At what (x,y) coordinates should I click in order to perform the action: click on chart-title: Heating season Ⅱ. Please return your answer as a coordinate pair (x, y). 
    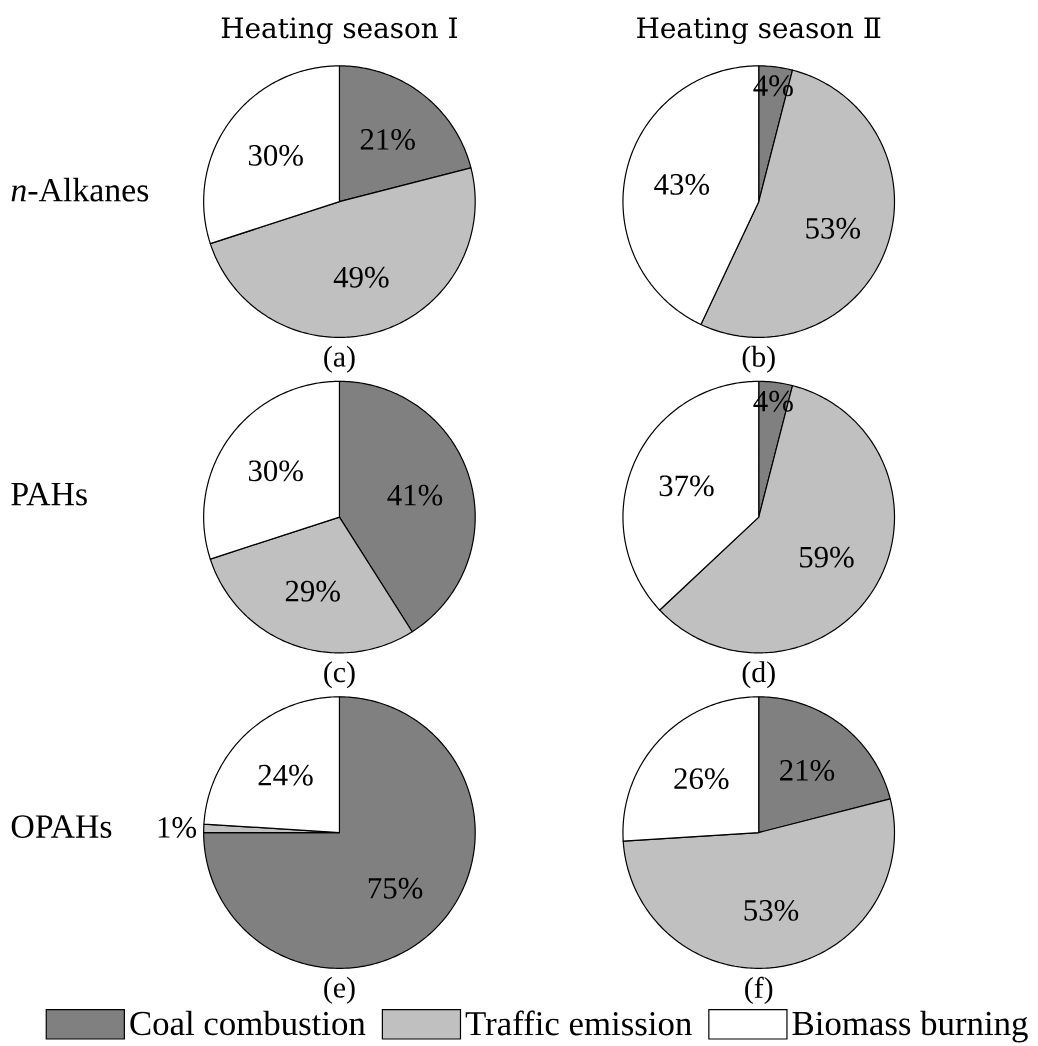
    Looking at the image, I should click on (758, 31).